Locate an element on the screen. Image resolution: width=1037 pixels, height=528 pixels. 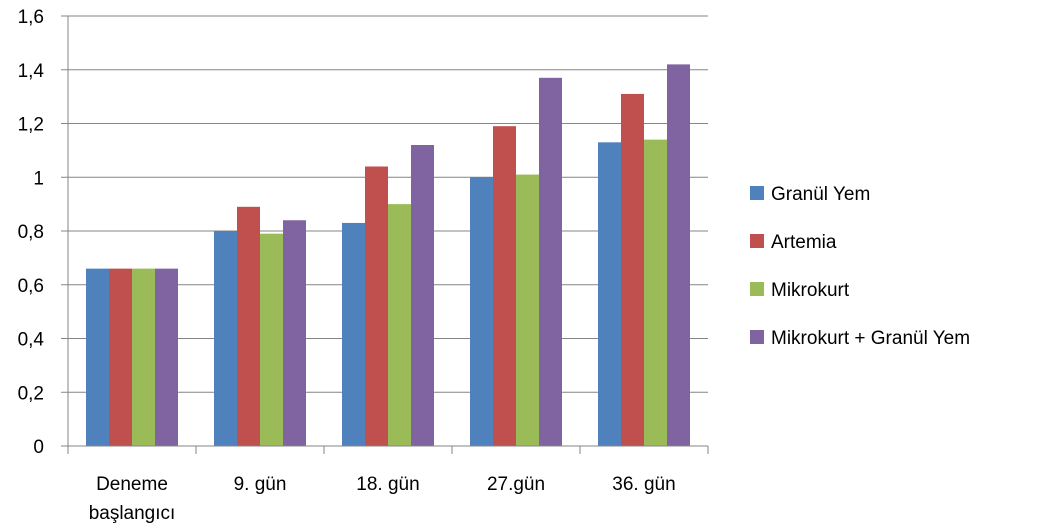
y-tick-labels: 0 0,2 0,4 0,6 0,8 1 1,2 1,4 1,6 is located at coordinates (31, 232).